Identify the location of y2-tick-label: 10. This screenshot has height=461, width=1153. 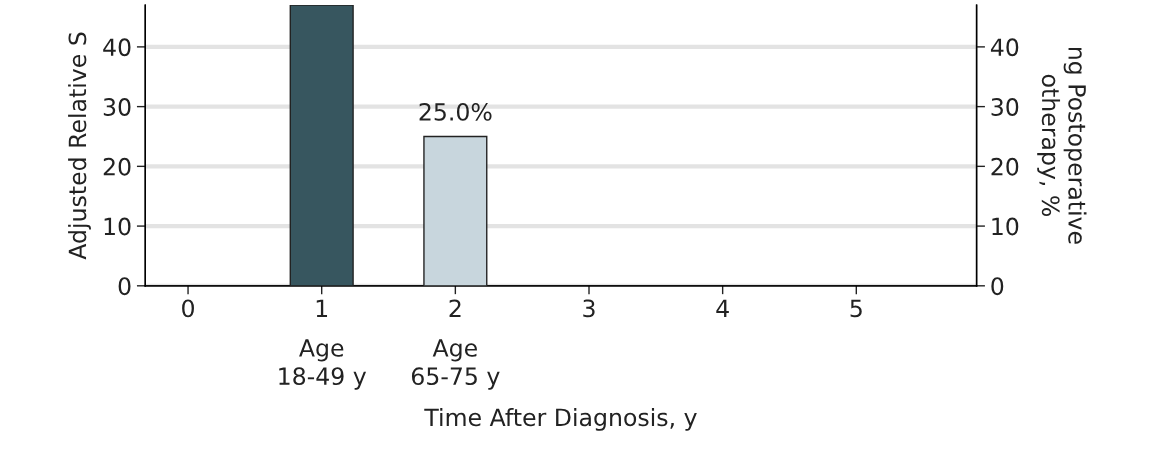
(1005, 226).